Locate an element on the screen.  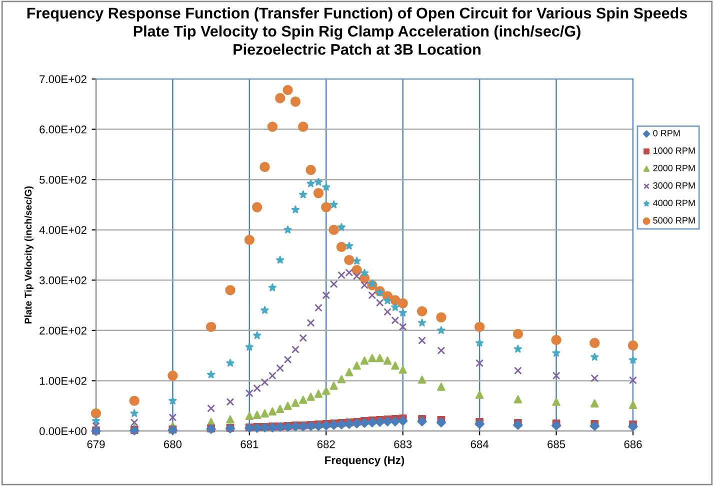
y-tick-label: 4.00E+02 is located at coordinates (62, 230).